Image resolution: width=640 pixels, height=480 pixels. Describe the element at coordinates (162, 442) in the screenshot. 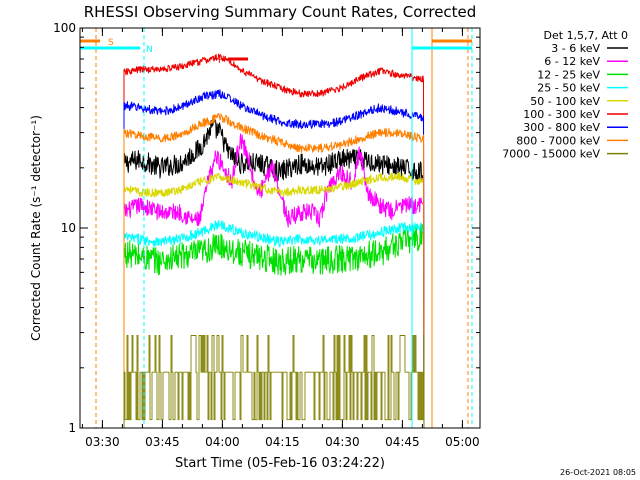

I see `x-tick-label: 03:45` at that location.